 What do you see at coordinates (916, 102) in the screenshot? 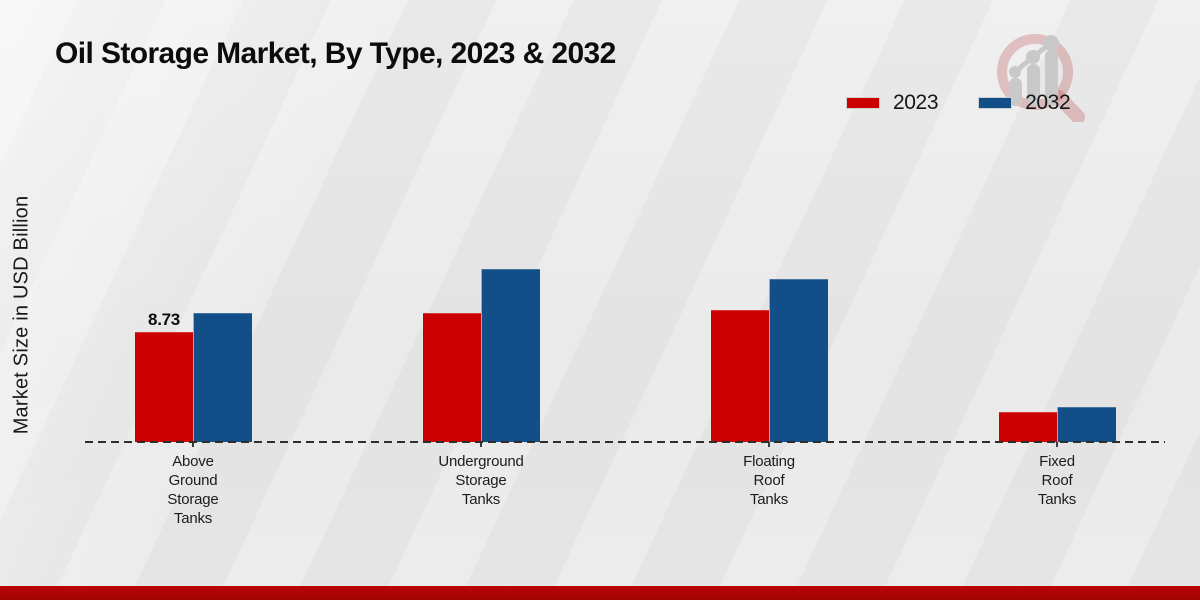
I see `legend-label-2023: 2023` at bounding box center [916, 102].